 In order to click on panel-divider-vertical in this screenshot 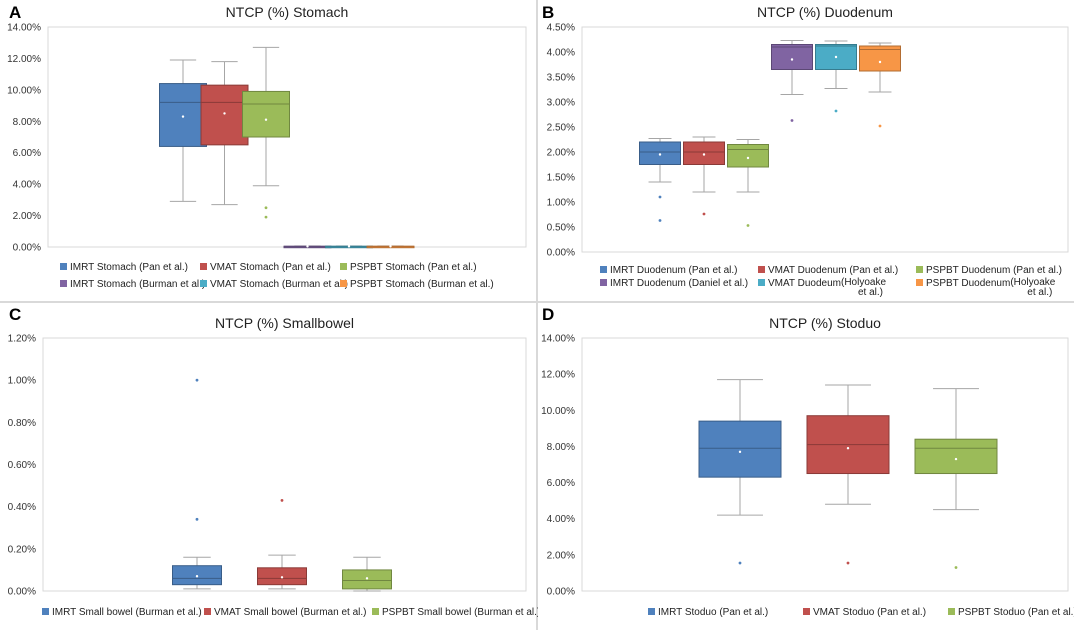, I will do `click(537, 315)`.